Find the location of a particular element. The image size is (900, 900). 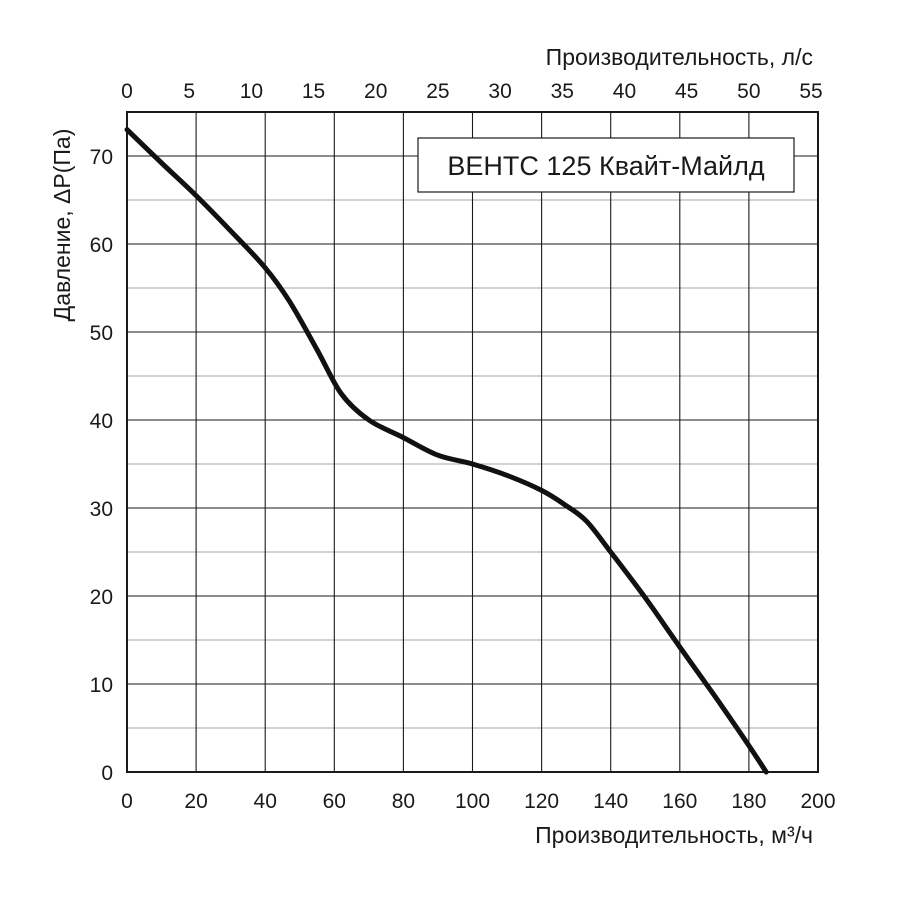

x-top-tick-labels: 0 5 10 15 20 25 30 35 40 45 50 55 is located at coordinates (472, 91).